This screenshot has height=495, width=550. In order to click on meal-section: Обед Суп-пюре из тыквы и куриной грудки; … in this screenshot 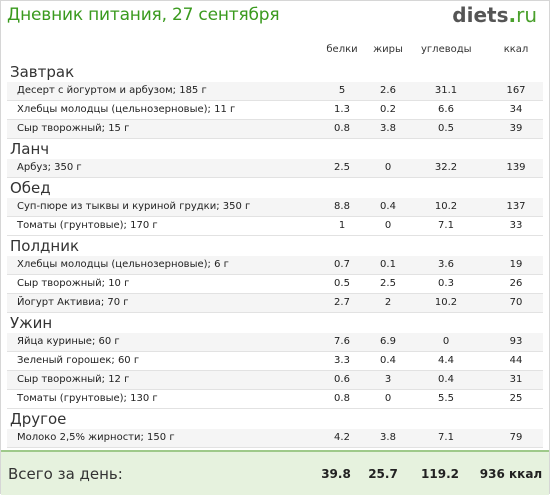, I will do `click(275, 207)`.